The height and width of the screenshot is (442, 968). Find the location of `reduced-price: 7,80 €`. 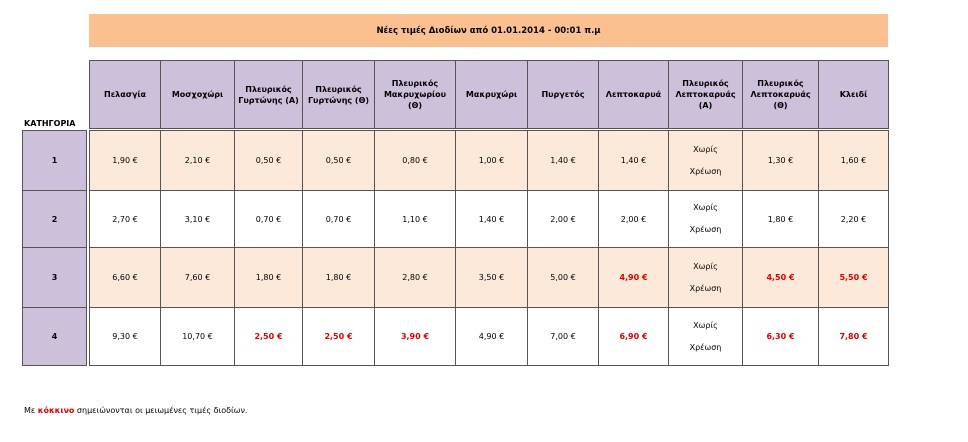

reduced-price: 7,80 € is located at coordinates (853, 336).